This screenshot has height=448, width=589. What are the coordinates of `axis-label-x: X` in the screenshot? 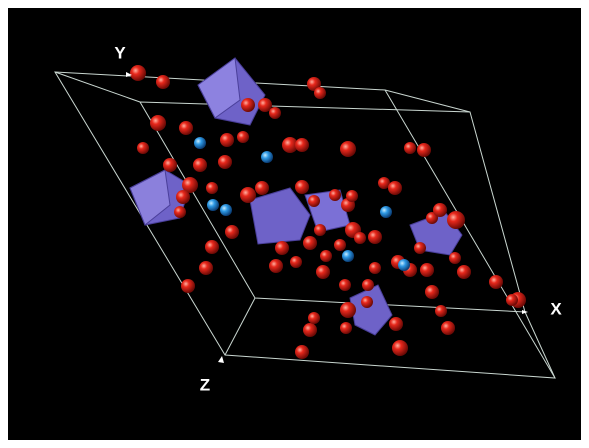 It's located at (556, 308).